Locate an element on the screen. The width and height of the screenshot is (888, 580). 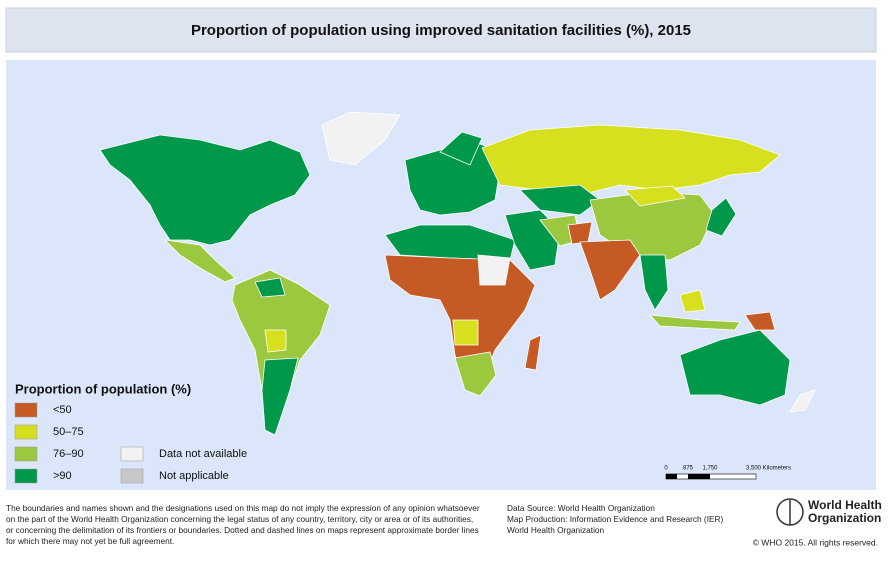
mongolia is located at coordinates (655, 196).